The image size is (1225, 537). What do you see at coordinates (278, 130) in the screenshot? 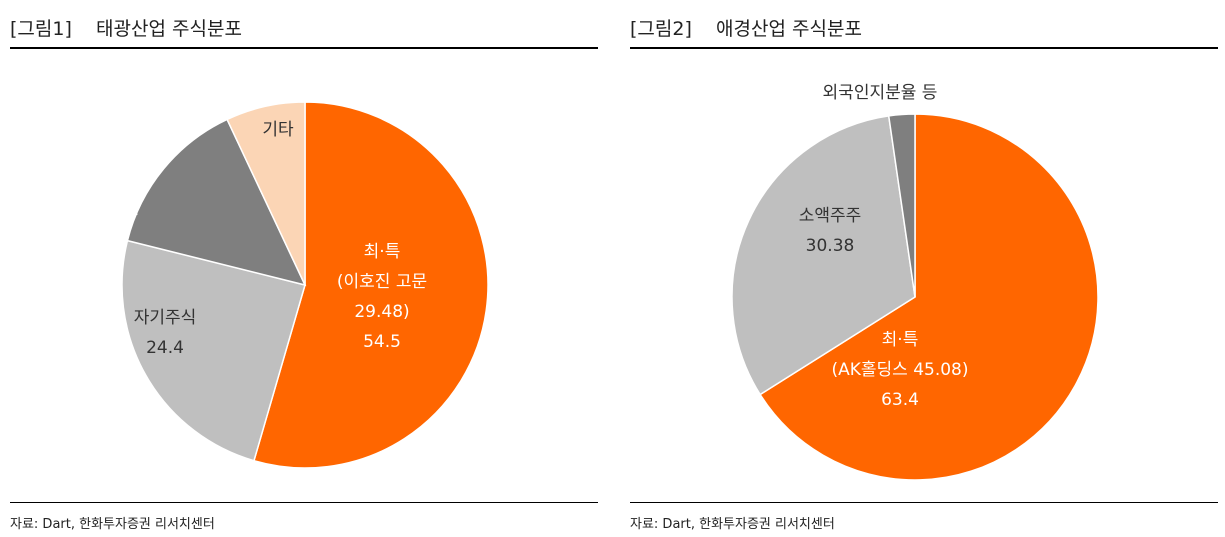
I see `slice-label: 기타` at bounding box center [278, 130].